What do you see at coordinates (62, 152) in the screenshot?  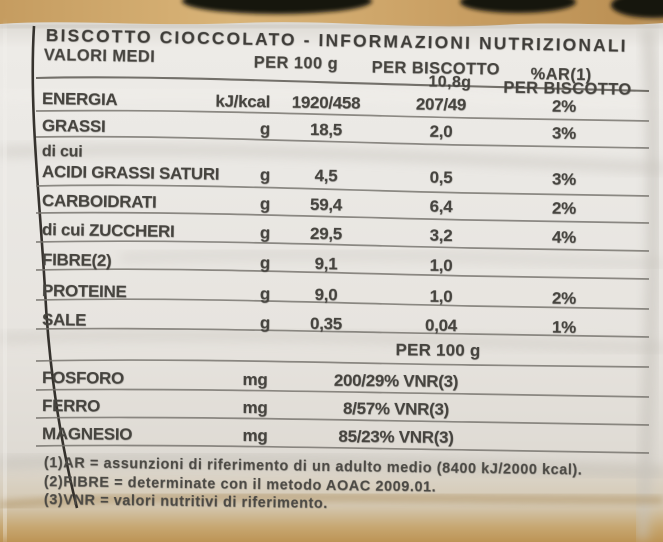 I see `row-label-prefix-di-cui: di cui` at bounding box center [62, 152].